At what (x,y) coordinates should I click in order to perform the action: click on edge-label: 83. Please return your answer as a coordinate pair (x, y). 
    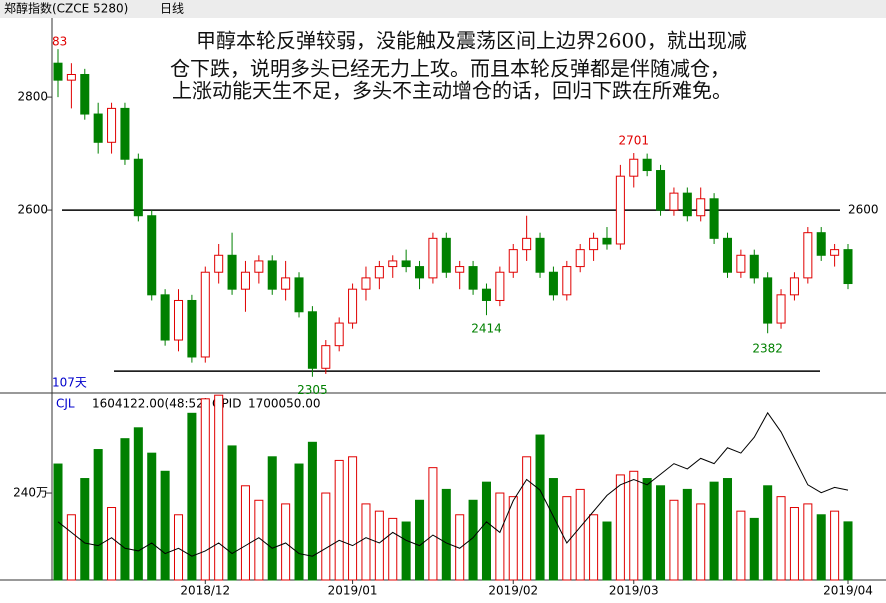
    Looking at the image, I should click on (59, 42).